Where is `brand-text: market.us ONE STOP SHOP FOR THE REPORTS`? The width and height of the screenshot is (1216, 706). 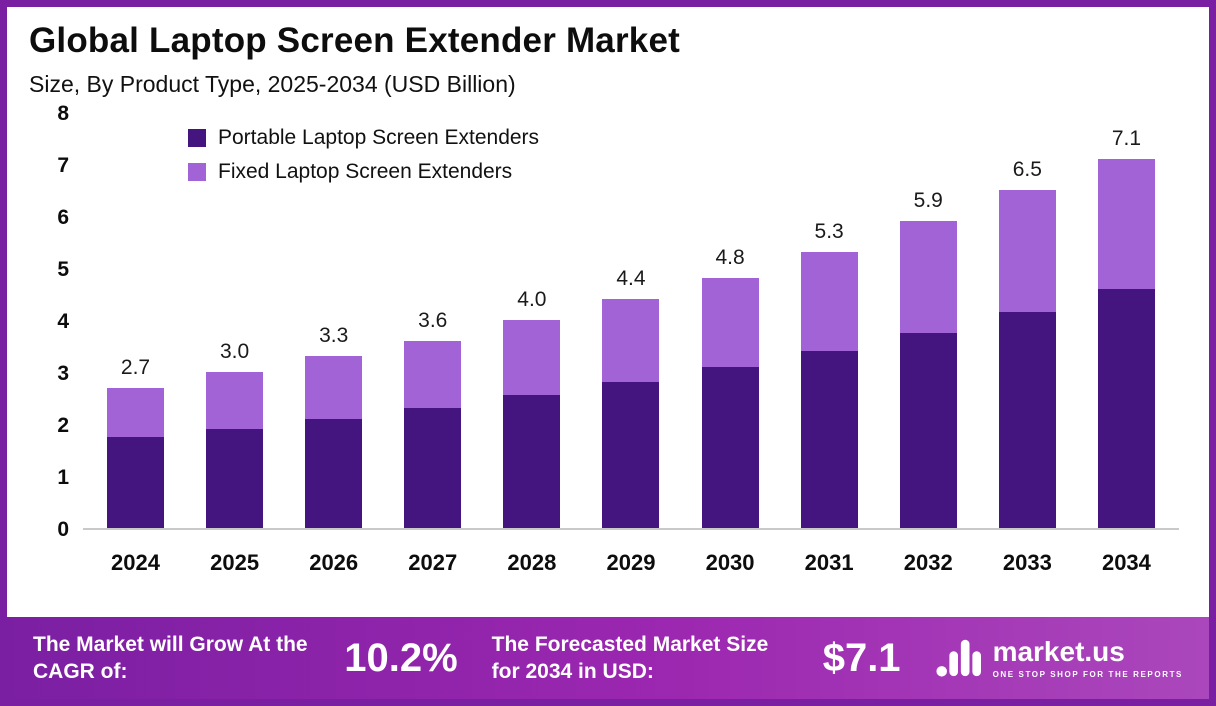 brand-text: market.us ONE STOP SHOP FOR THE REPORTS is located at coordinates (1087, 657).